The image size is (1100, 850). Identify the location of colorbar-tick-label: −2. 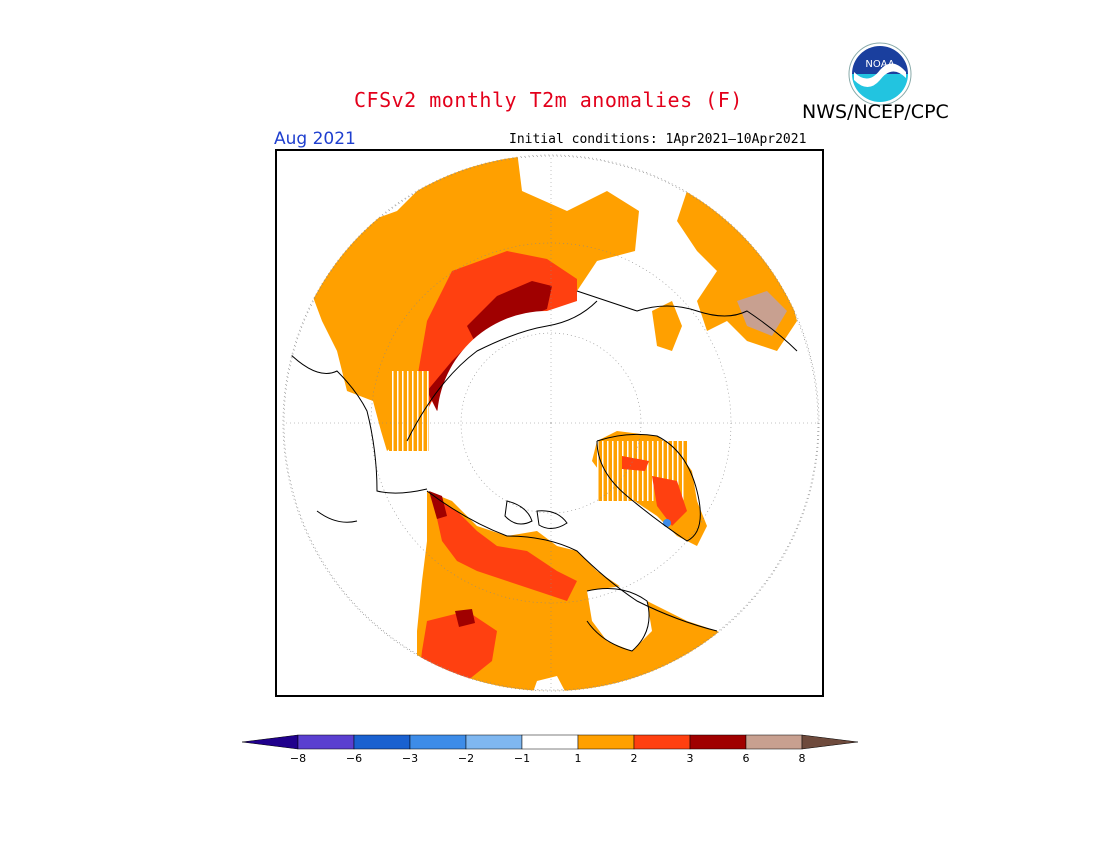
(466, 758).